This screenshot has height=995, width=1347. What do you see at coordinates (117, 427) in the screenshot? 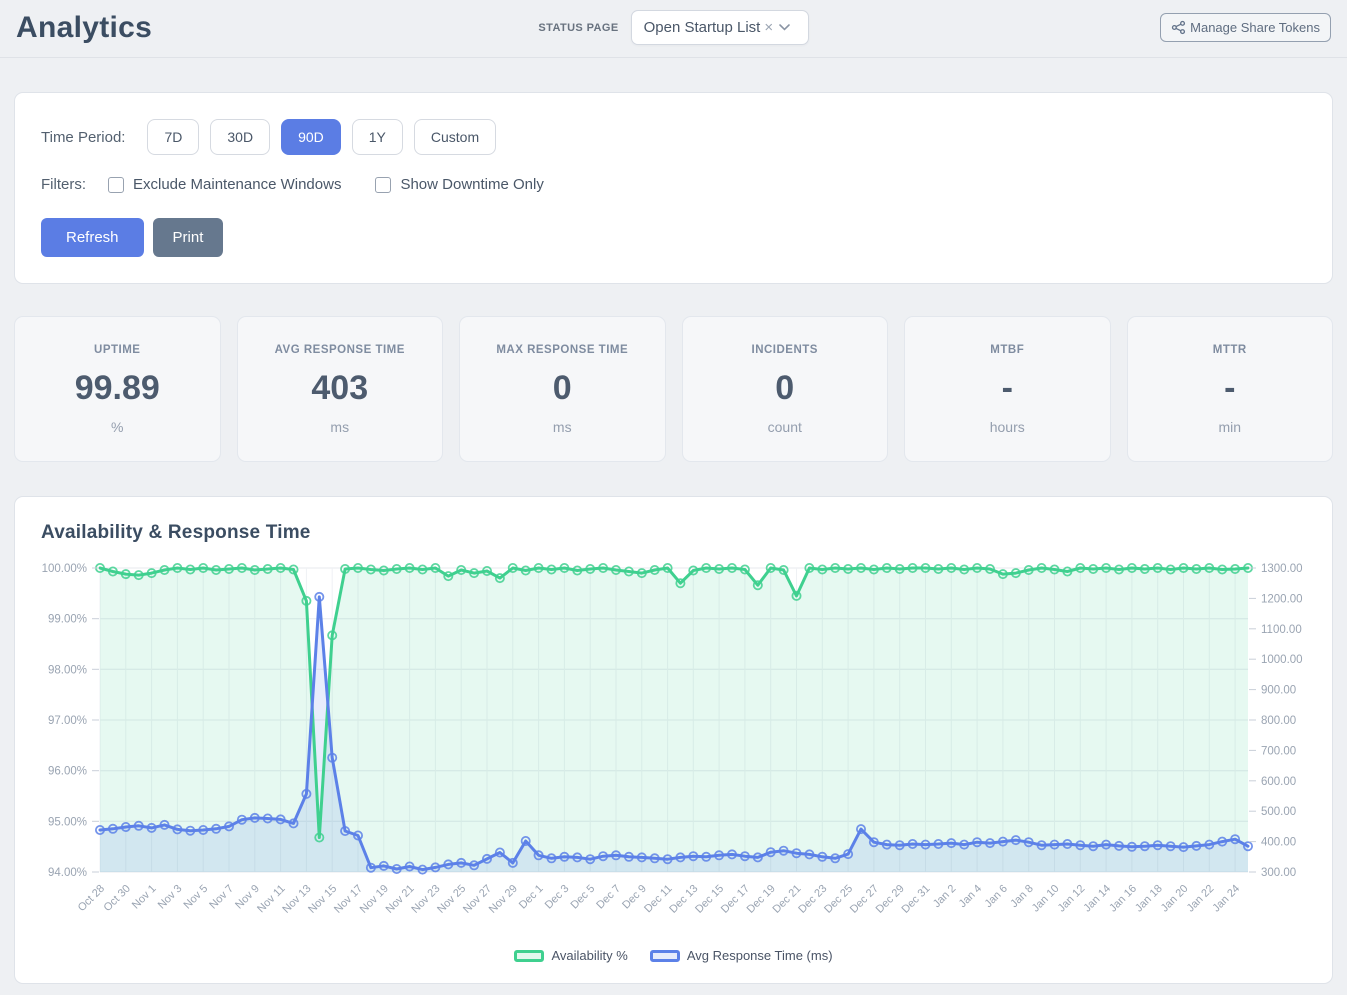
I see `stat-unit: %` at bounding box center [117, 427].